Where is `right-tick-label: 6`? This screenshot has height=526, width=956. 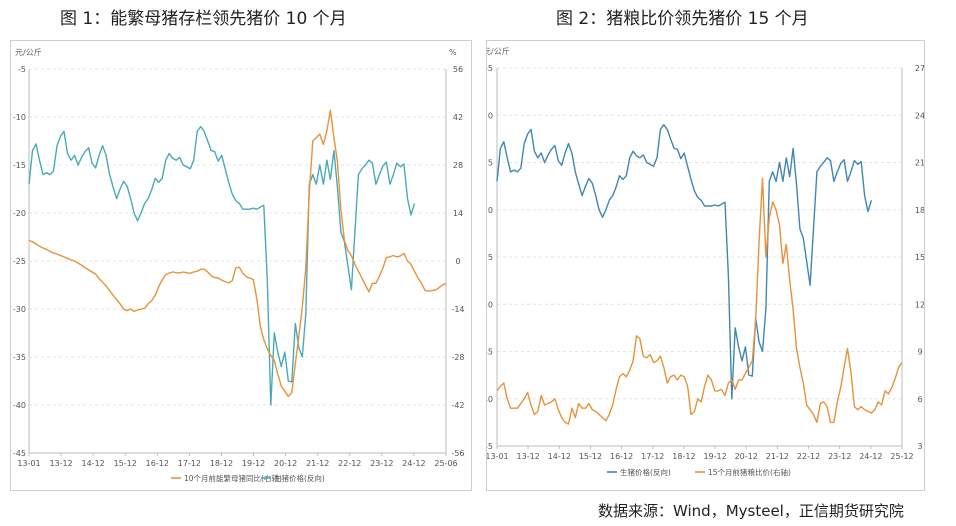 right-tick-label: 6 is located at coordinates (919, 399).